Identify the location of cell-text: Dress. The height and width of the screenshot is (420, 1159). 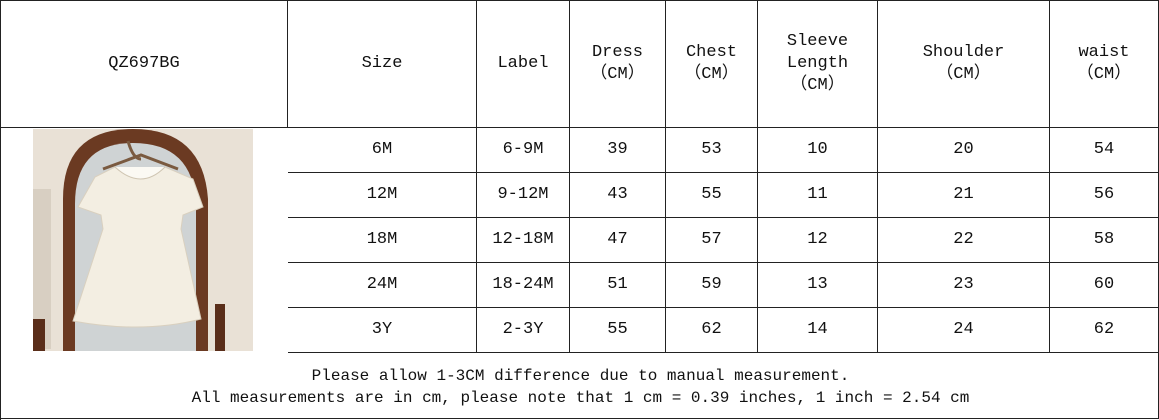
(617, 52).